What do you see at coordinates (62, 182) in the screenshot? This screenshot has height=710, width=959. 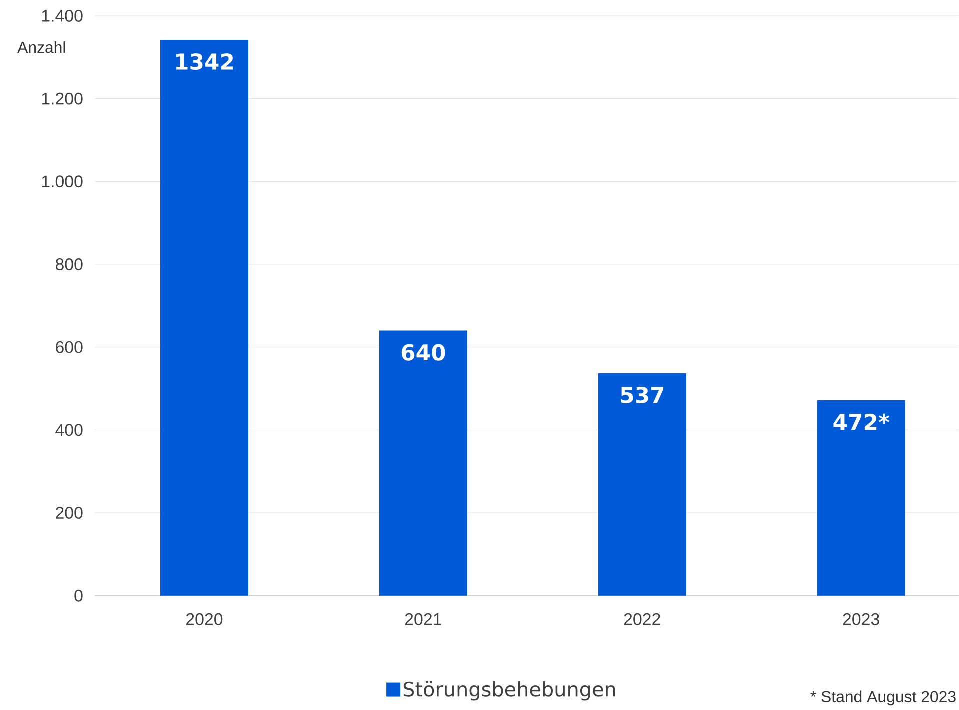 I see `y-tick-label: 1.000` at bounding box center [62, 182].